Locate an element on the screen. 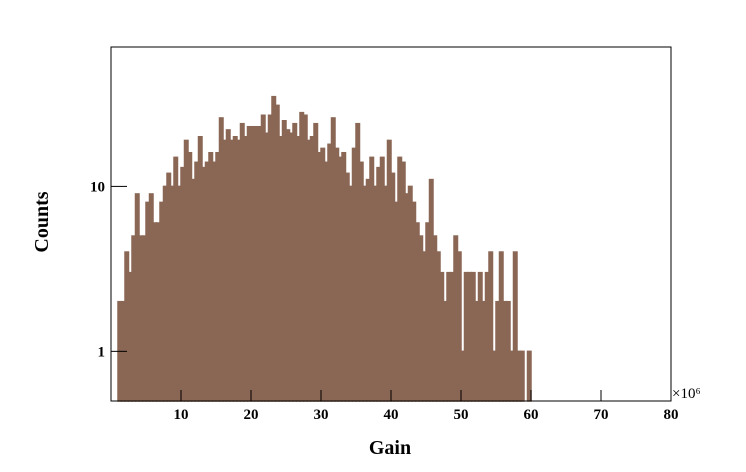  x-tick-label: 10 is located at coordinates (181, 415).